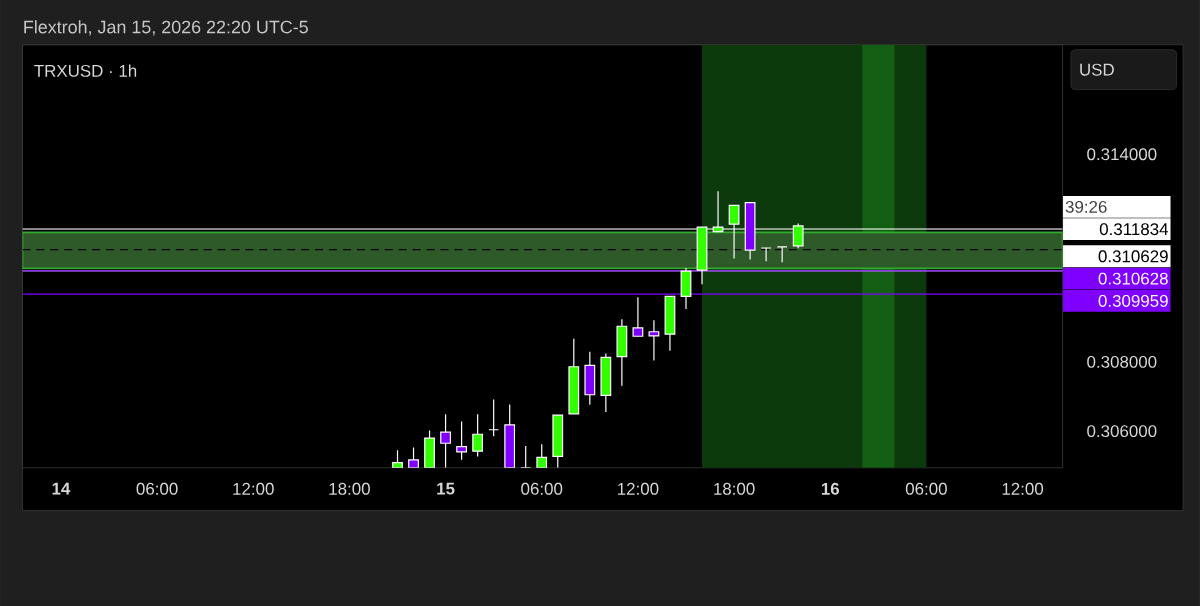 This screenshot has height=606, width=1200. What do you see at coordinates (1134, 229) in the screenshot?
I see `ref-line-label: 0.311834` at bounding box center [1134, 229].